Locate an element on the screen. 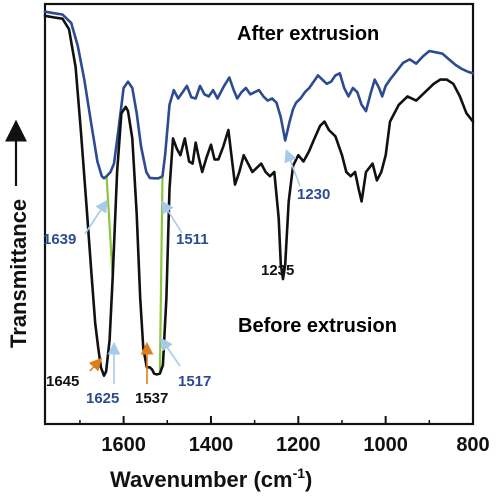 The height and width of the screenshot is (500, 496). peak-label-1517: 1517 is located at coordinates (194, 381).